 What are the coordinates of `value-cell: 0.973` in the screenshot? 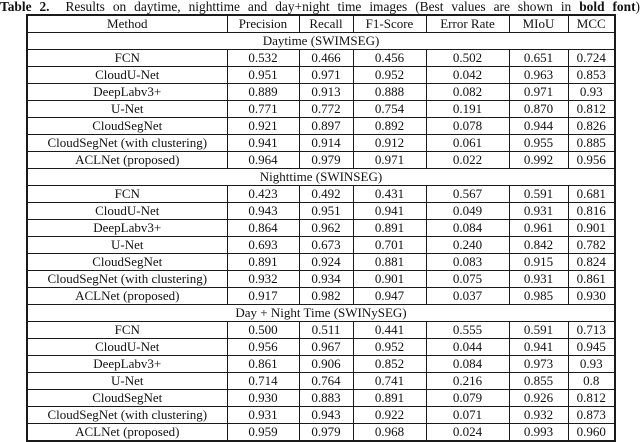 It's located at (538, 364).